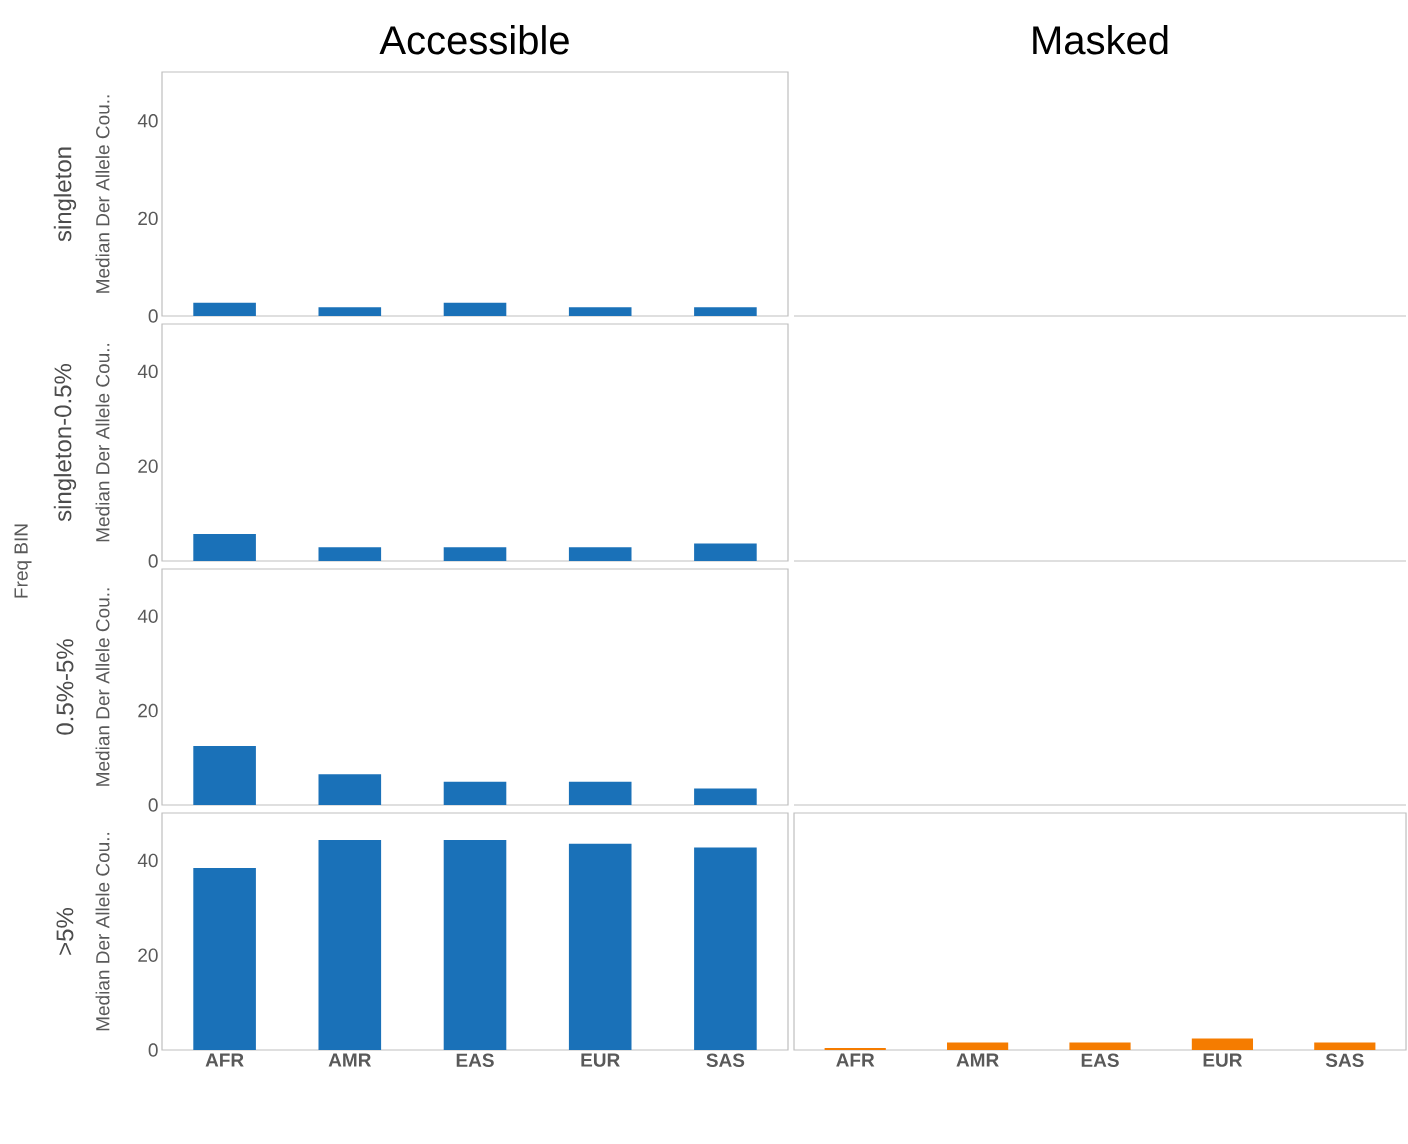  I want to click on text: Freq BIN, so click(23, 561).